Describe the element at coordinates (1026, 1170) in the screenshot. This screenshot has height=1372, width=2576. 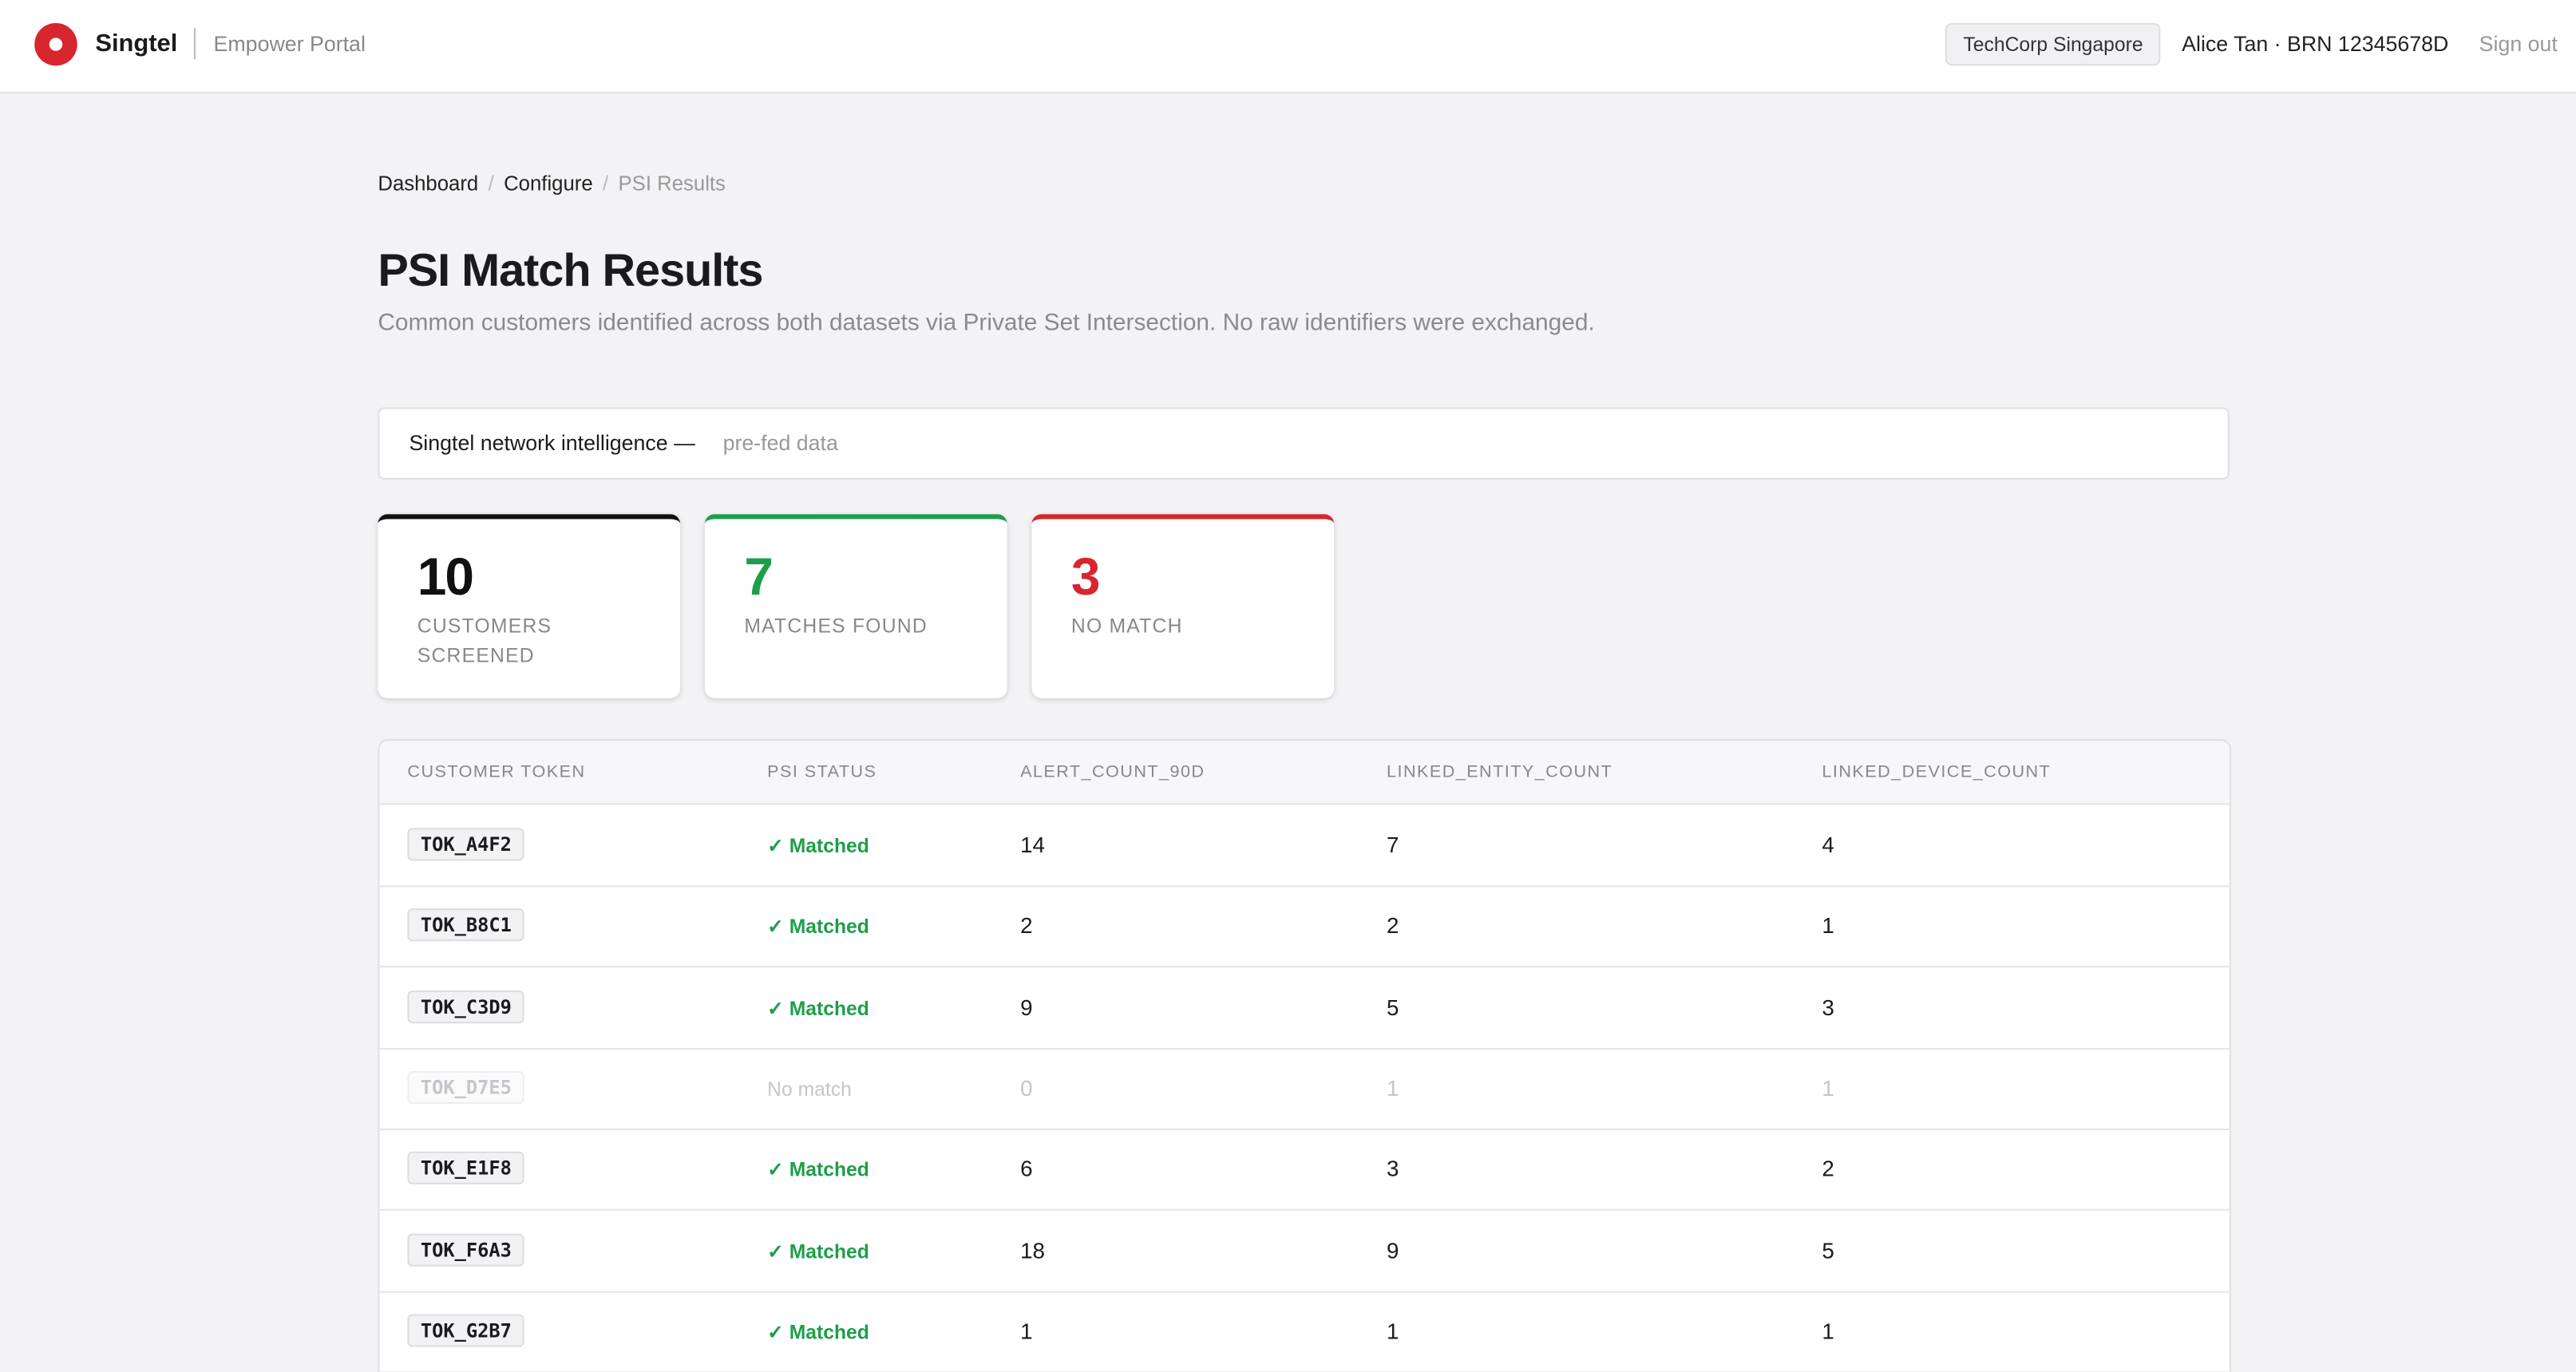
I see `cell: 6` at that location.